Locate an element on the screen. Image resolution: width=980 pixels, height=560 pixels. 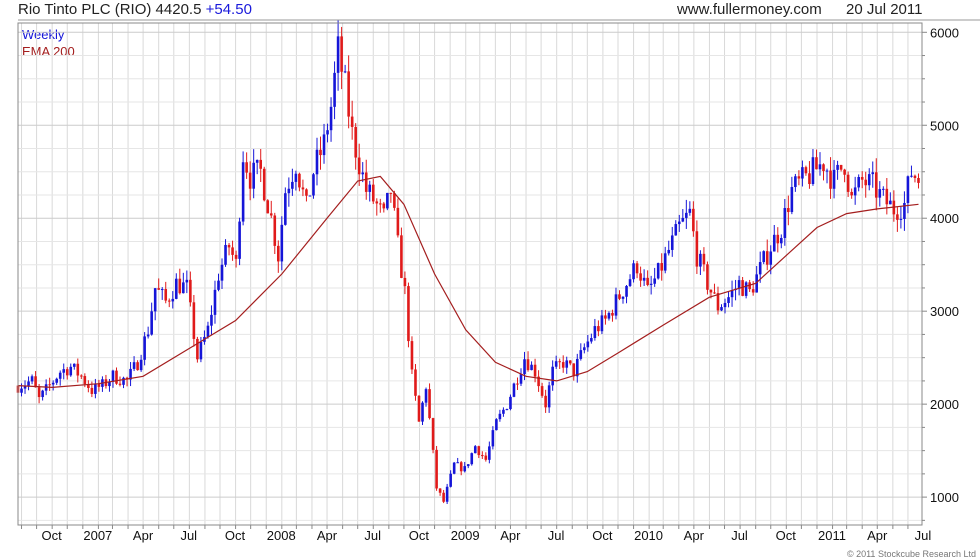
x-tick-label: 2009 is located at coordinates (465, 535).